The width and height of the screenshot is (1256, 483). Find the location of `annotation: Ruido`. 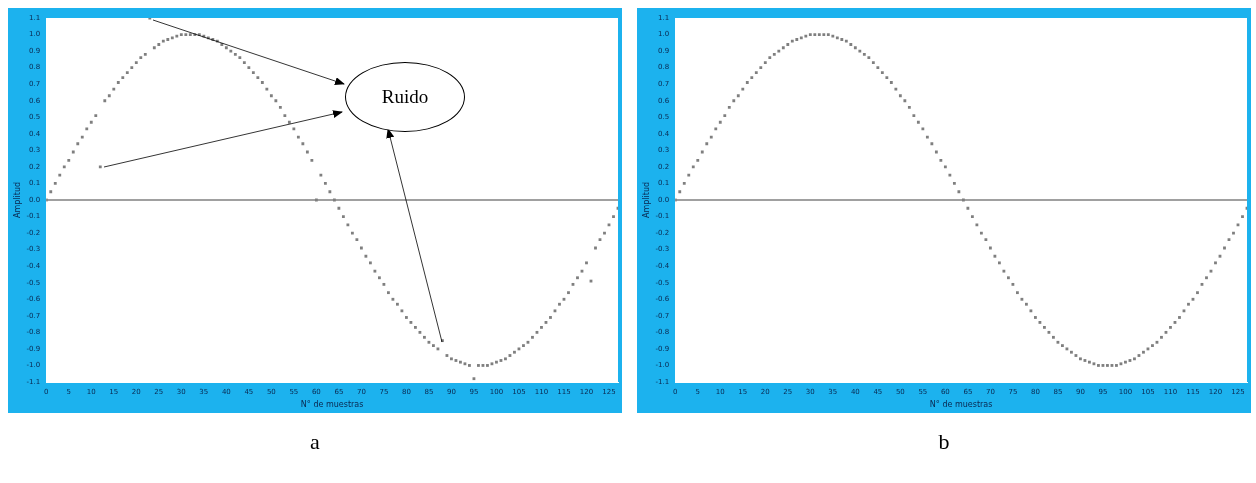

annotation: Ruido is located at coordinates (405, 97).